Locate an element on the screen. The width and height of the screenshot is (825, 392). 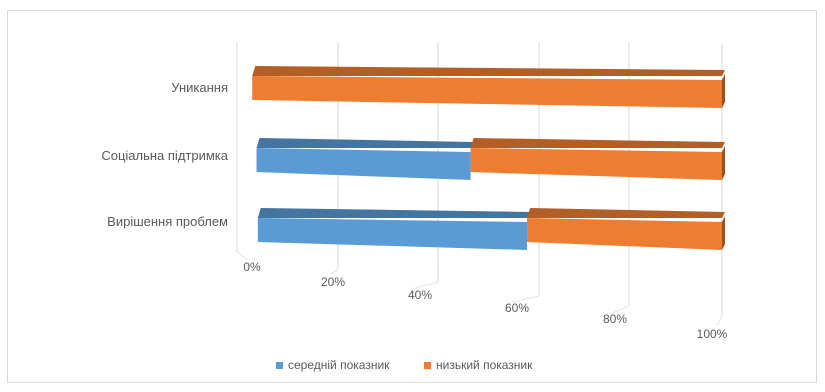
x-tick-label: 20% is located at coordinates (333, 282).